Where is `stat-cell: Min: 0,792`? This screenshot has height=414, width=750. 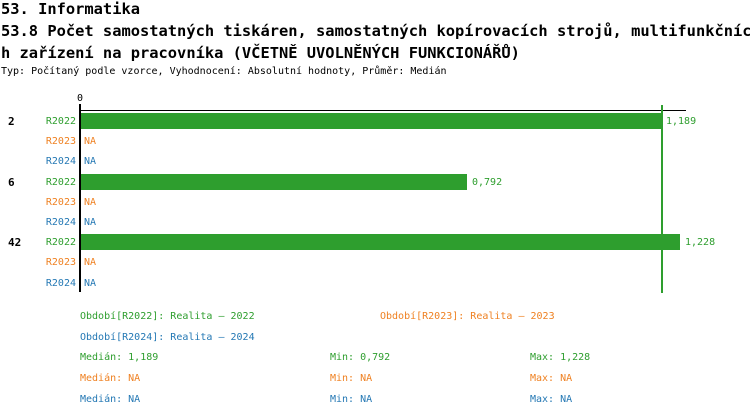 stat-cell: Min: 0,792 is located at coordinates (360, 357).